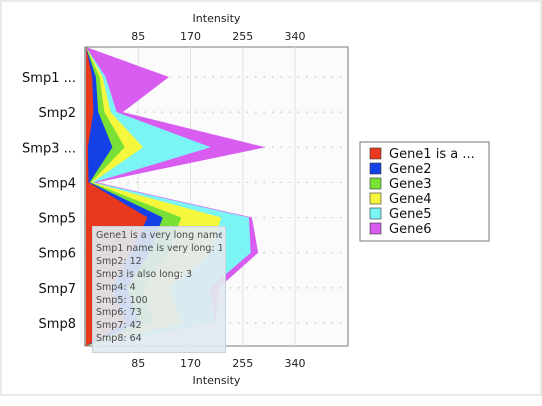  I want to click on x-tick-label-bottom: 340, so click(295, 363).